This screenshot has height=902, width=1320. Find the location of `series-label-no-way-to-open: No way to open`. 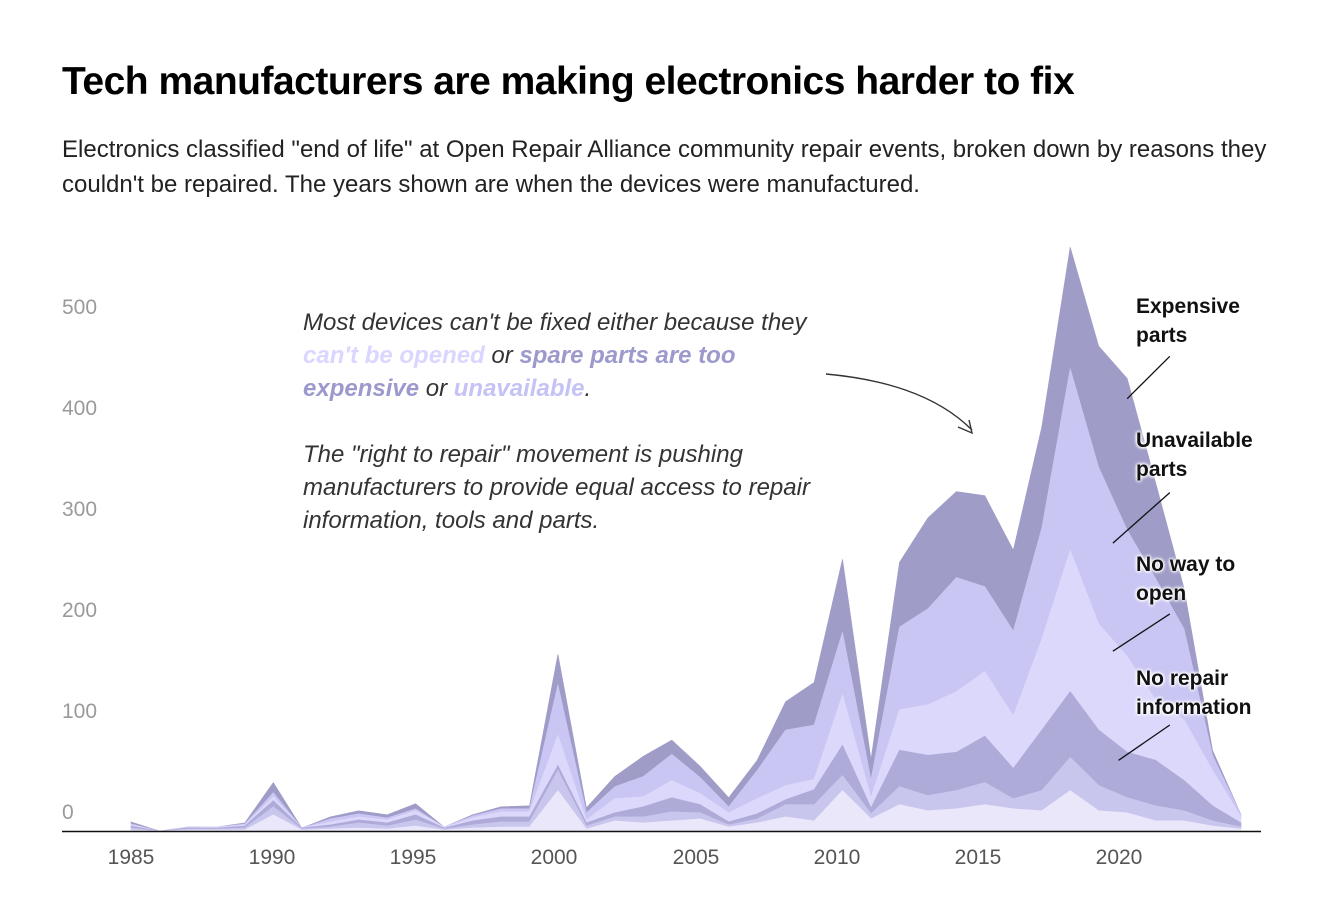

series-label-no-way-to-open: No way to open is located at coordinates (1186, 579).